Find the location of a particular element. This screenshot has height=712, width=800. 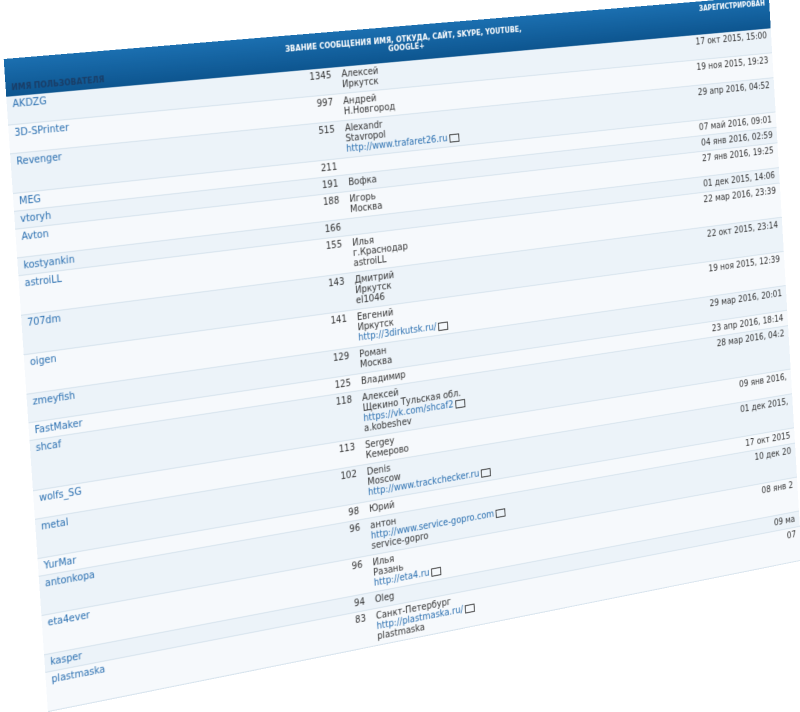

info-text: Москва is located at coordinates (366, 208).